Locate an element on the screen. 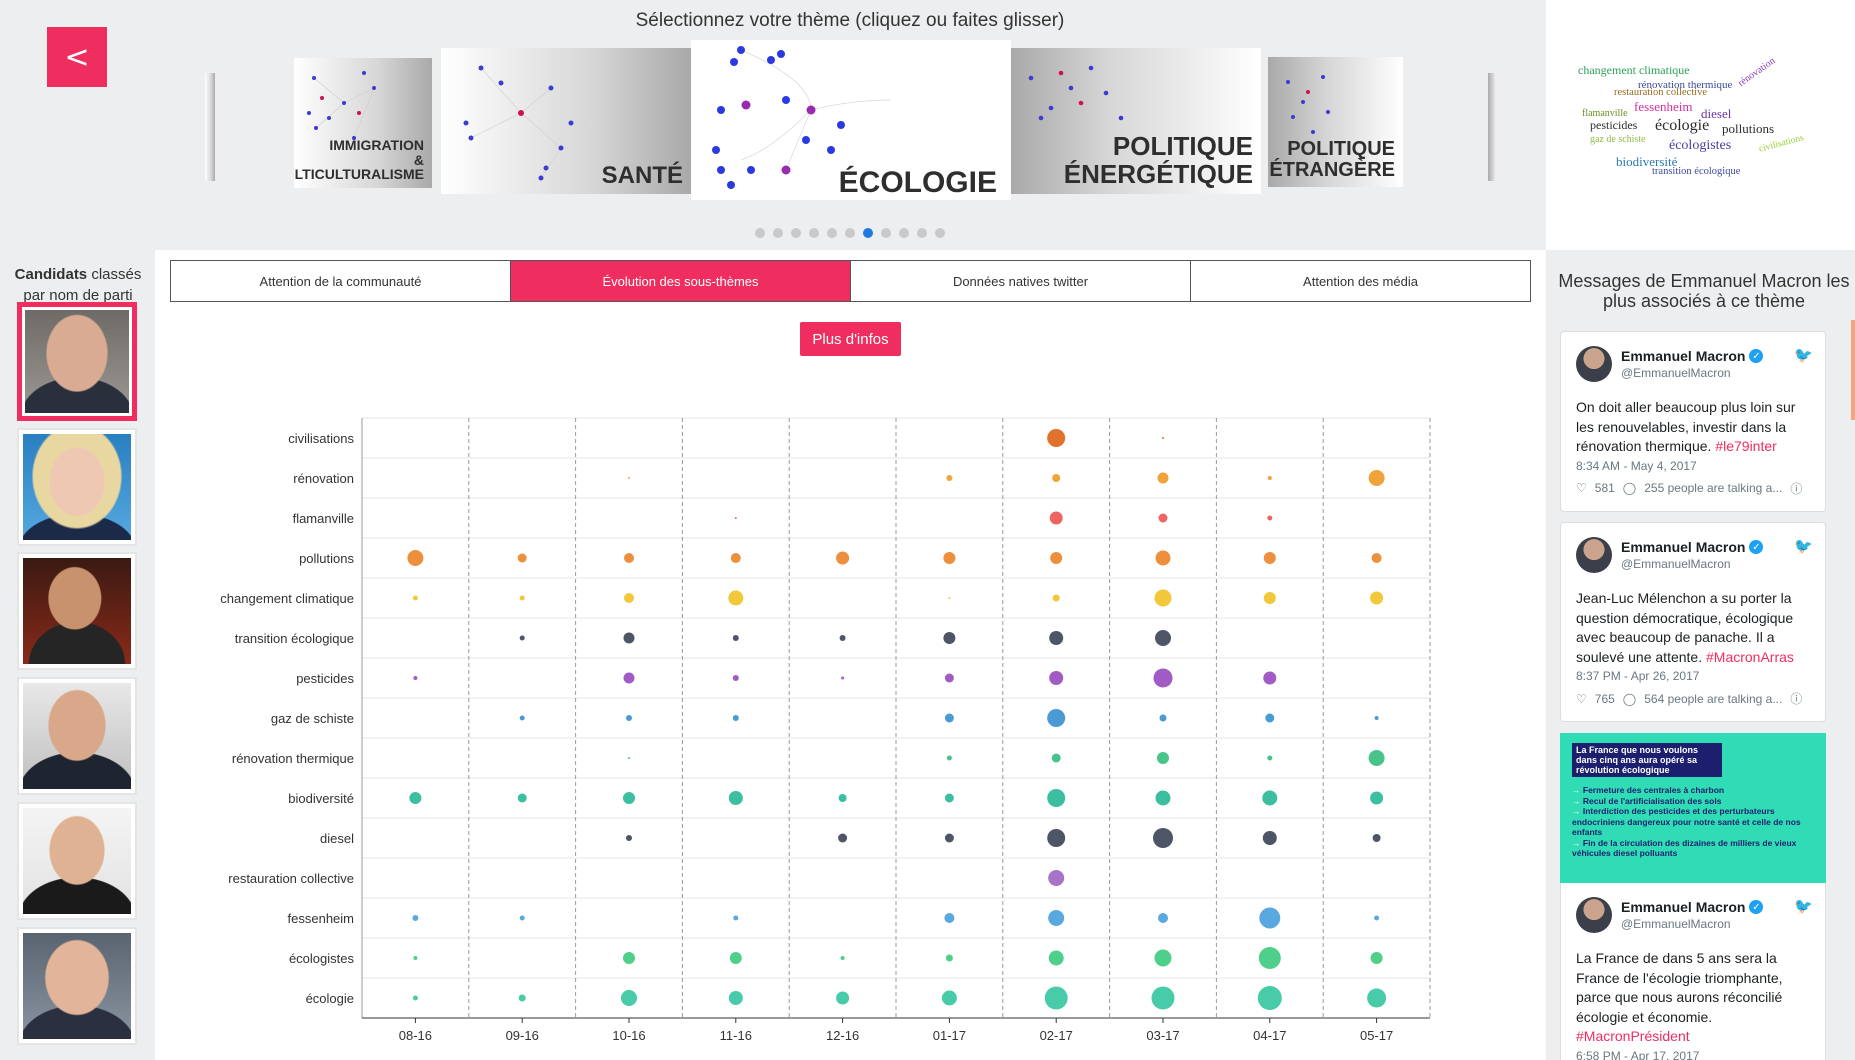 This screenshot has height=1060, width=1855. slide-immigration: IMMIGRATION & MULTICULTURALISME is located at coordinates (363, 123).